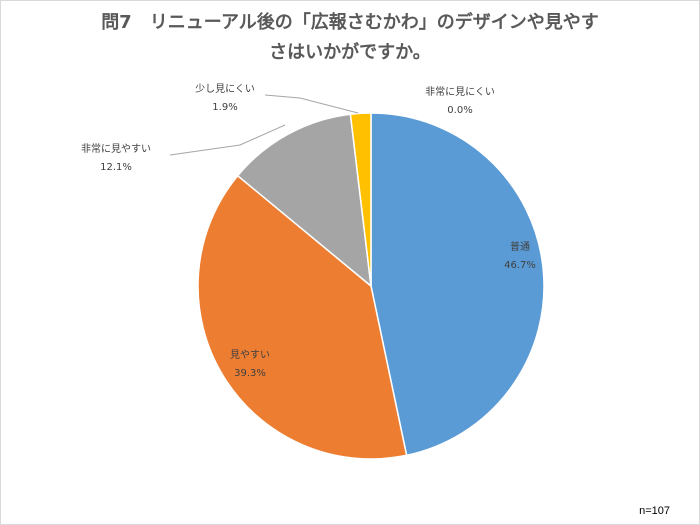  What do you see at coordinates (459, 110) in the screenshot?
I see `slice-value-hijou-minikui: 0.0%` at bounding box center [459, 110].